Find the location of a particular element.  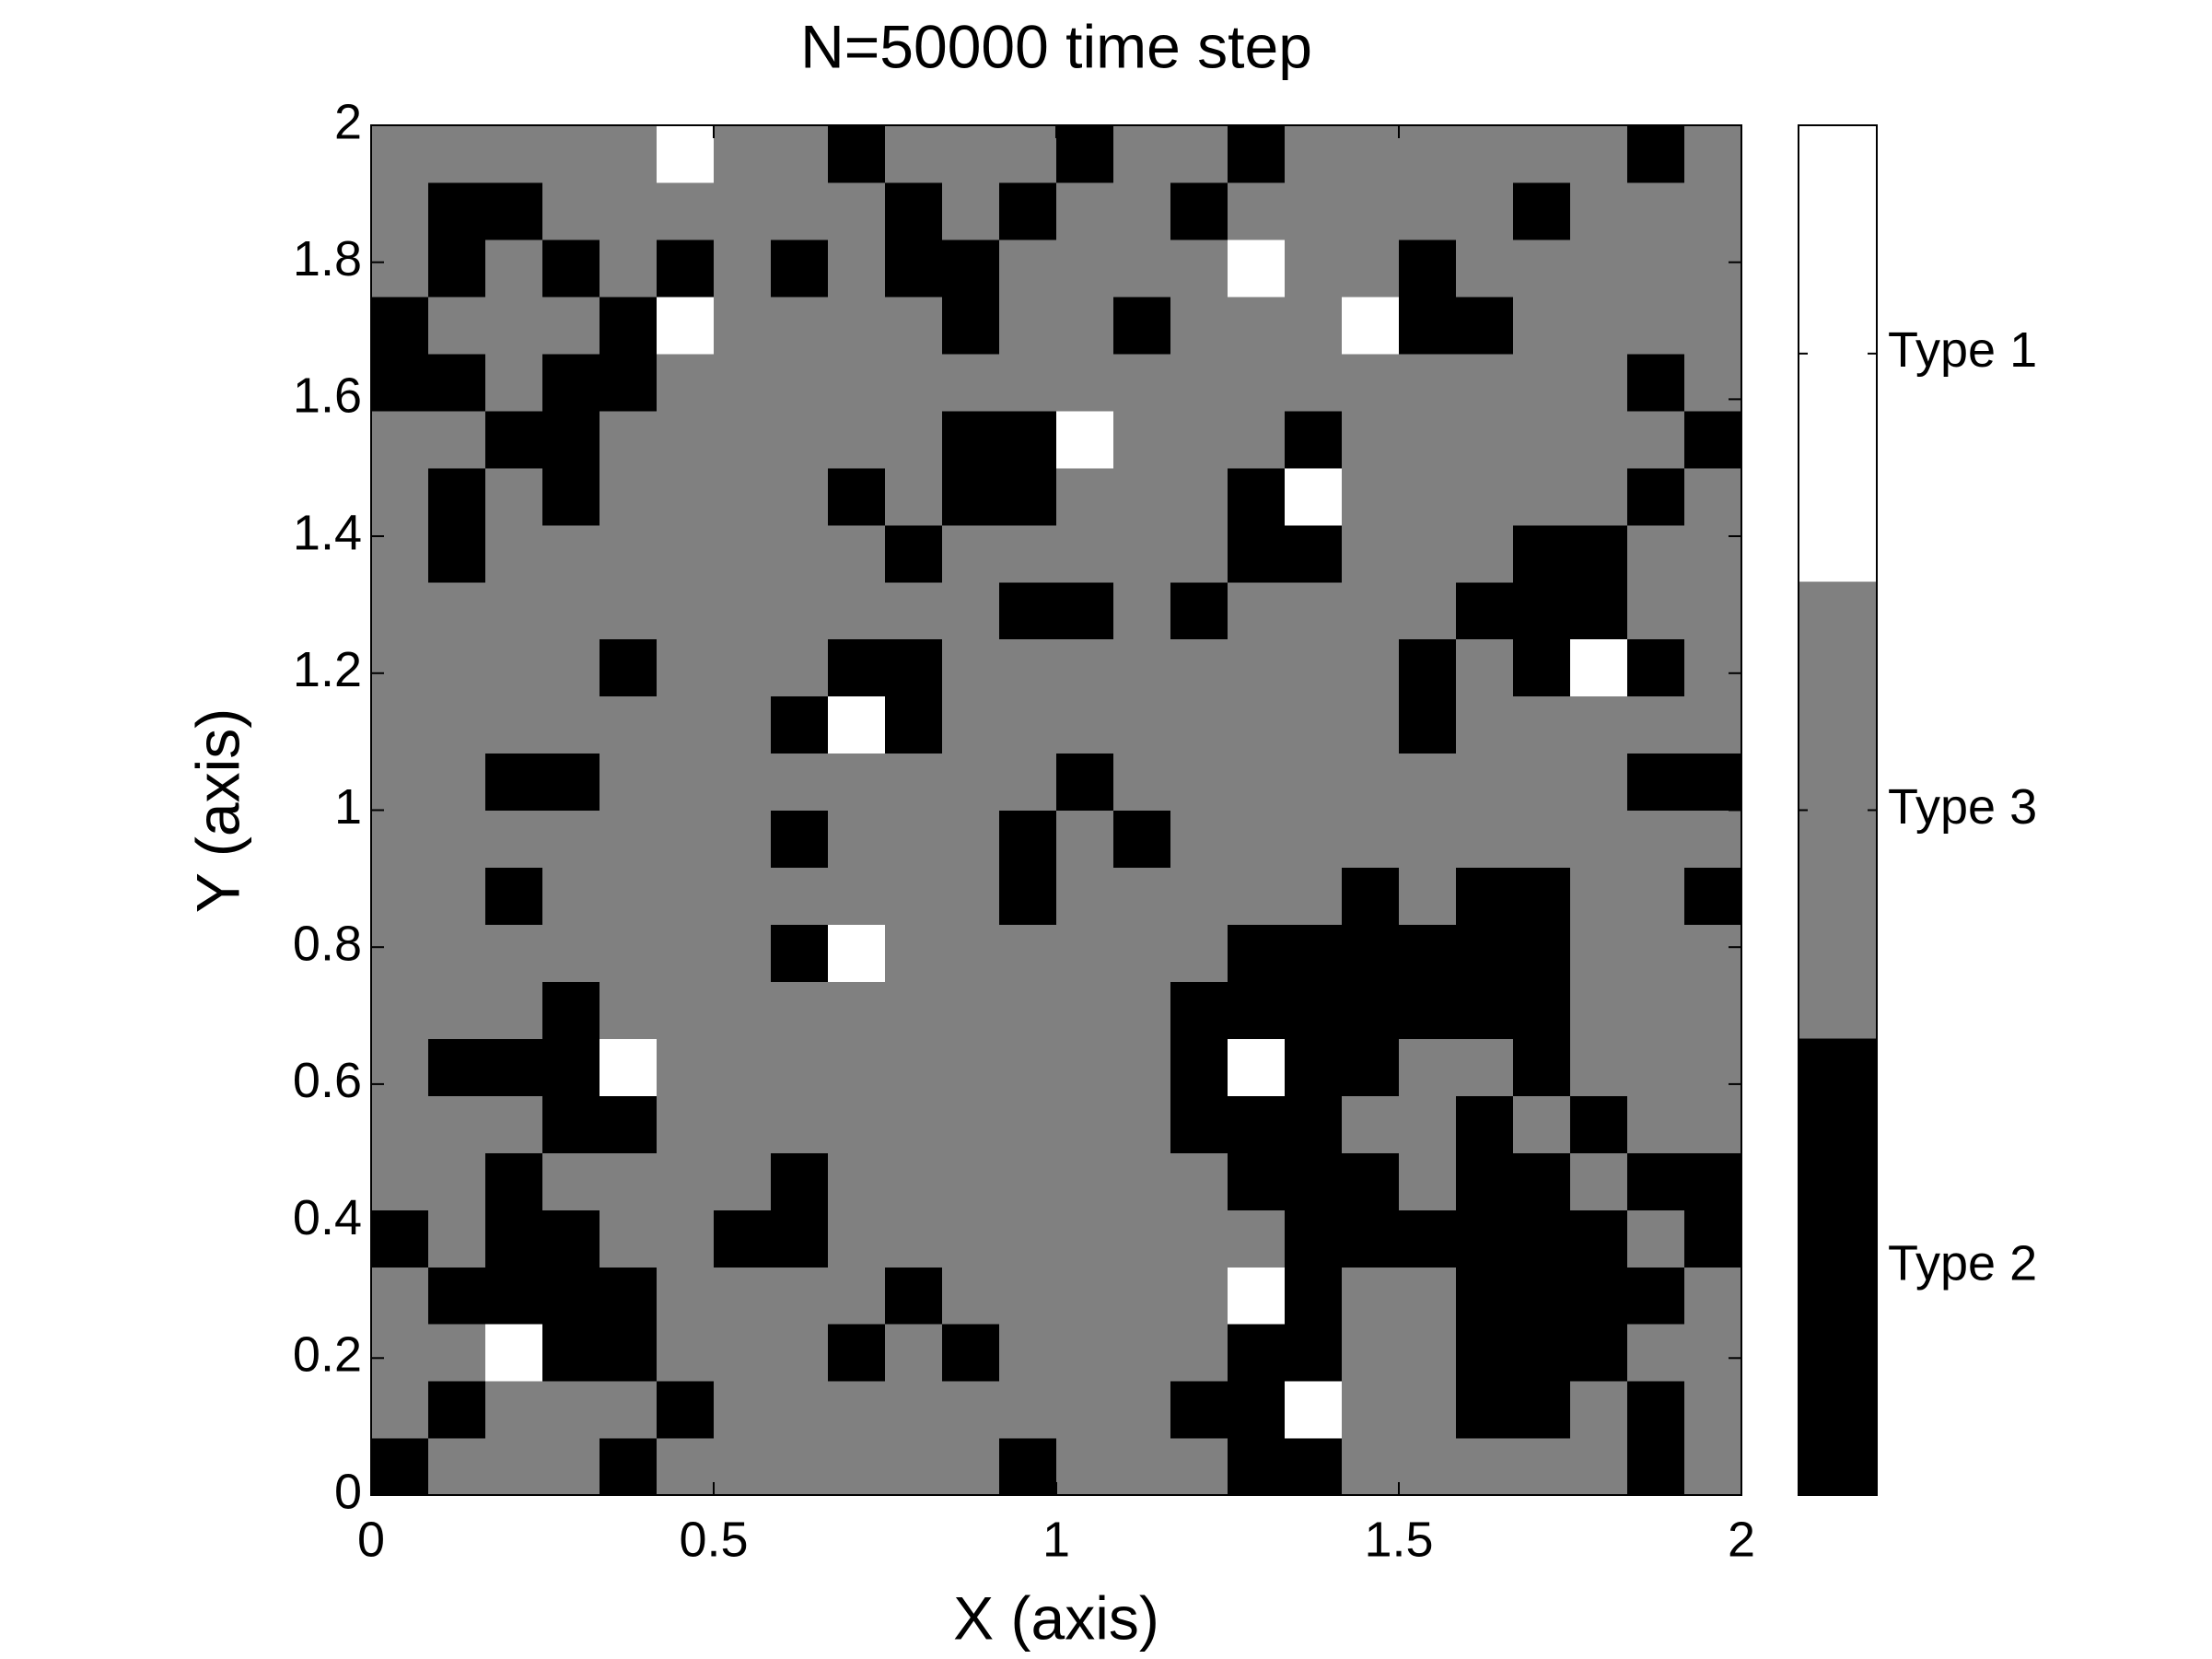

colorbar-label: Type 2 is located at coordinates (1963, 1263).